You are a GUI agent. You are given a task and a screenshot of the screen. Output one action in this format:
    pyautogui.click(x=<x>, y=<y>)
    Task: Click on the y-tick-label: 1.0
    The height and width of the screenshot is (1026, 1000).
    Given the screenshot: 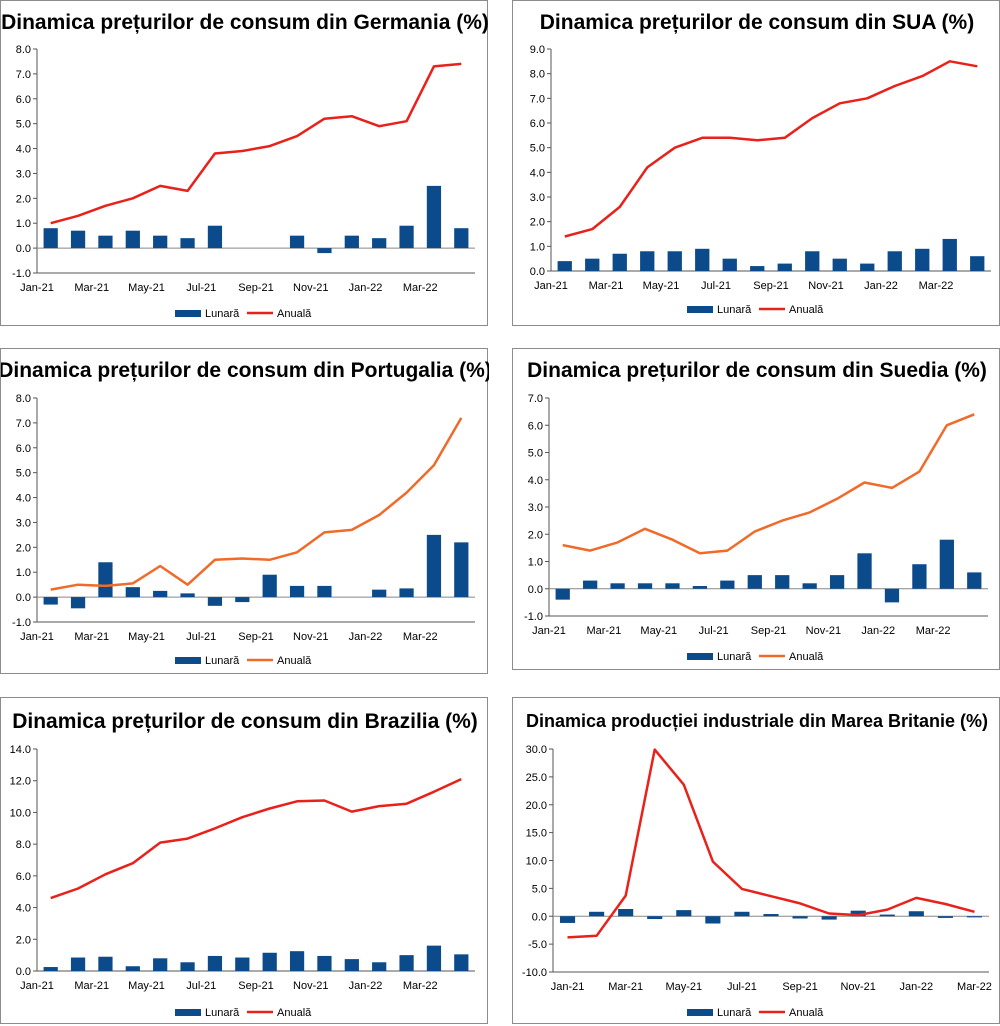 What is the action you would take?
    pyautogui.click(x=23, y=224)
    